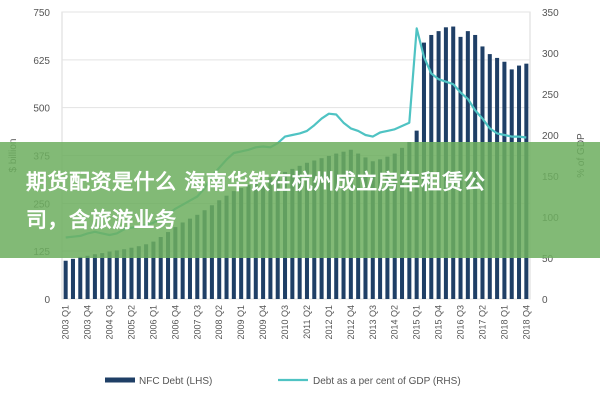 The image size is (600, 400). I want to click on x-tick-label: 2017 Q2, so click(483, 322).